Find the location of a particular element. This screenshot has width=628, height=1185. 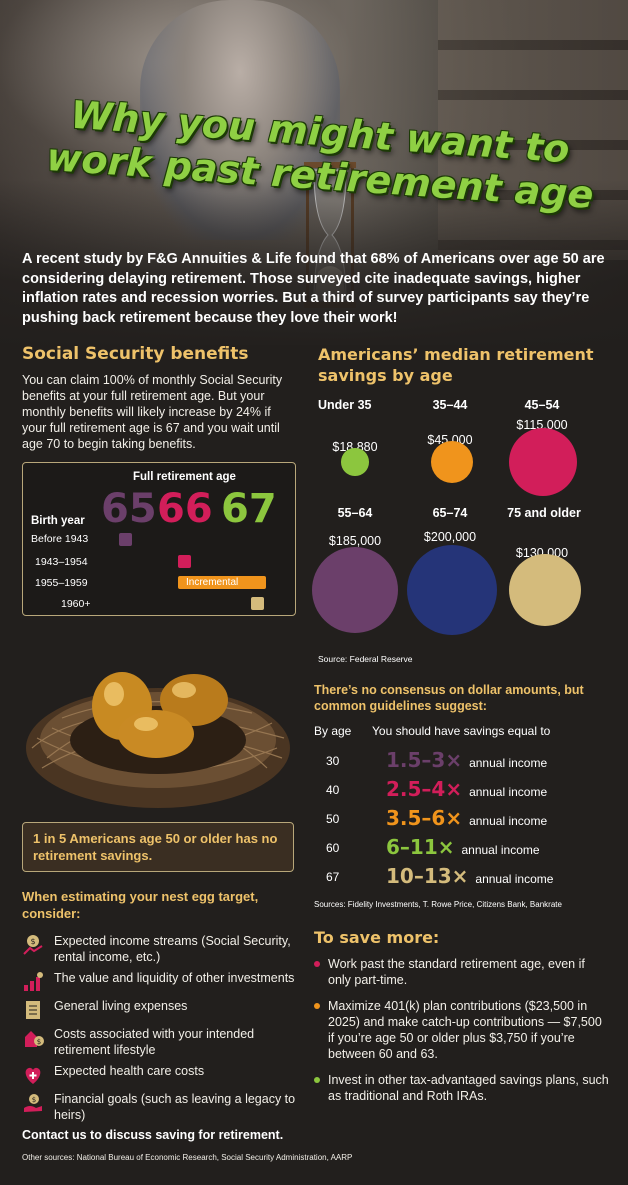

guideline-range: 2.5–4× annual income is located at coordinates (467, 789).